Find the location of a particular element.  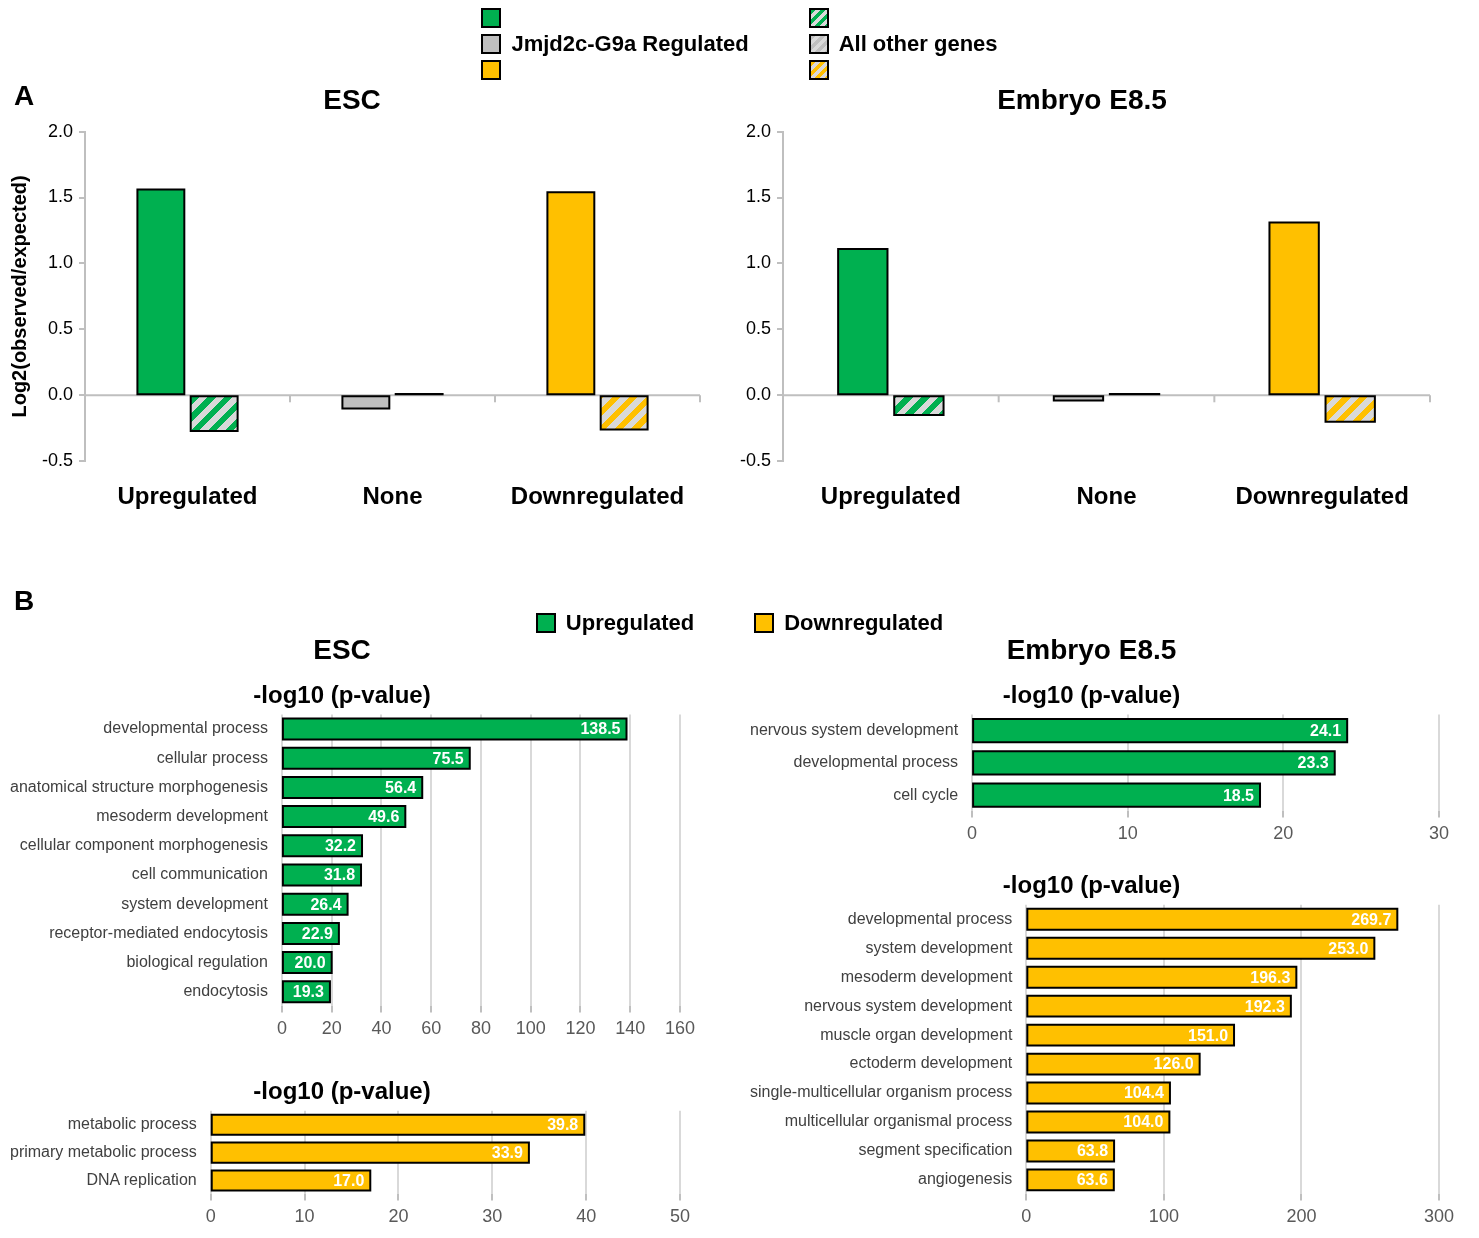

x-tick-label: 60 is located at coordinates (431, 1028).